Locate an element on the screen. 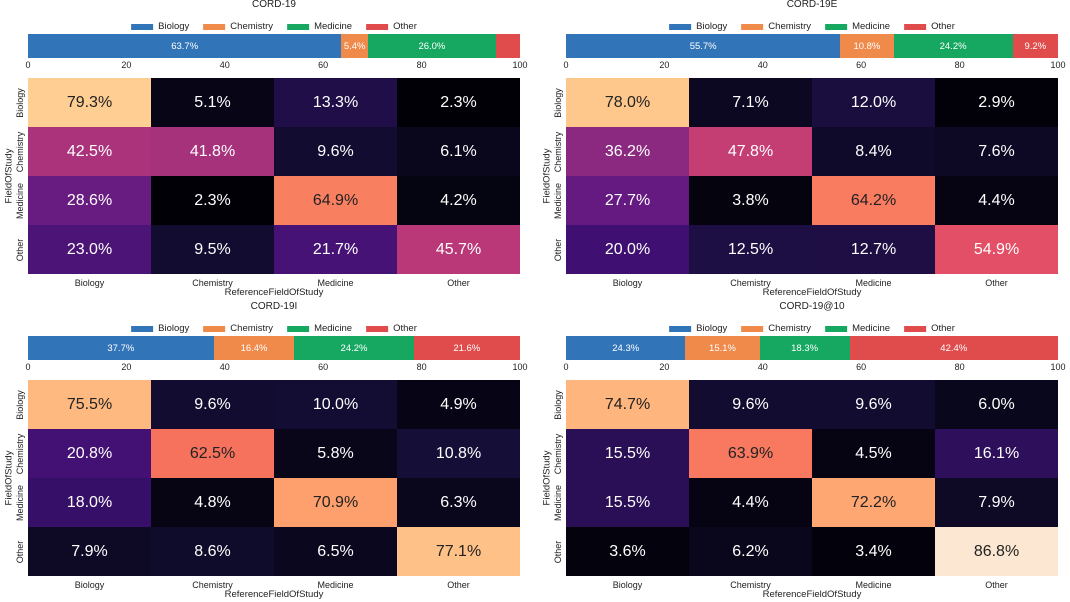 The width and height of the screenshot is (1070, 602). bar-segment: 63.7% is located at coordinates (185, 46).